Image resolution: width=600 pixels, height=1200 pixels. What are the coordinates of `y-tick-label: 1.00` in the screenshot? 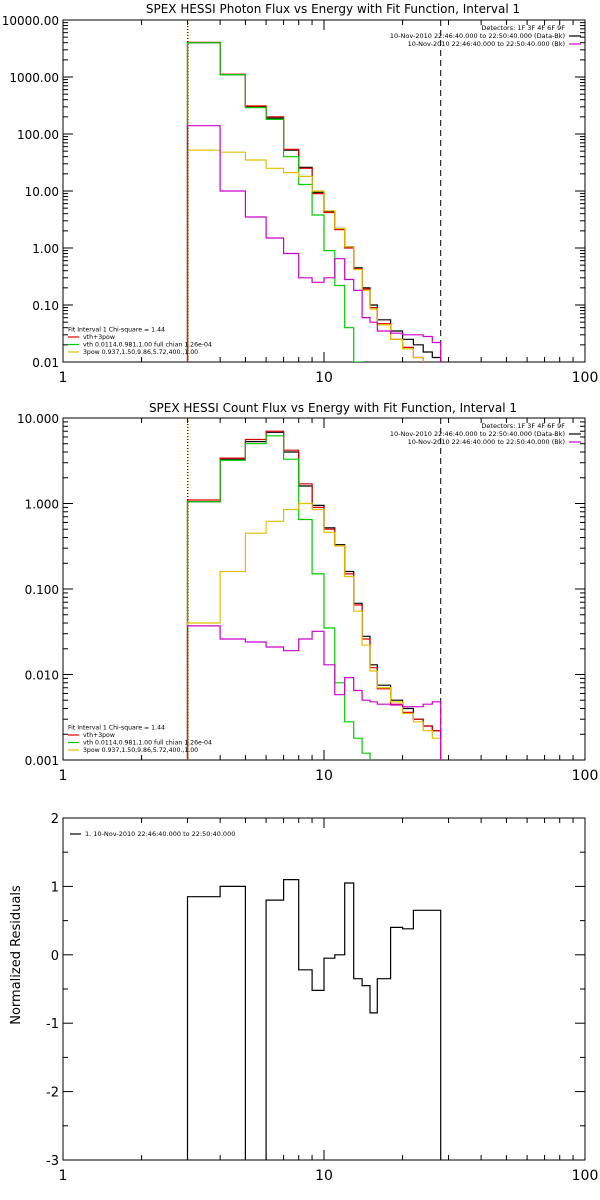 It's located at (45, 249).